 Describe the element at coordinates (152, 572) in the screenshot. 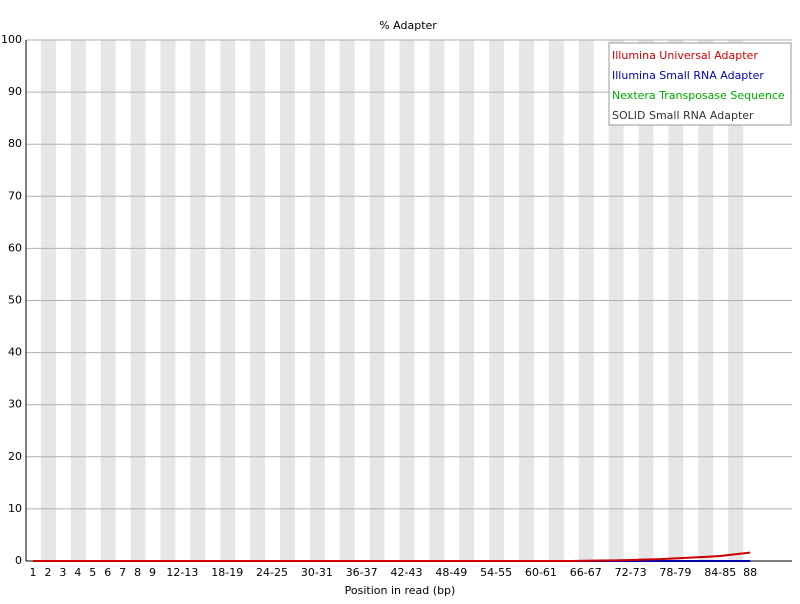

I see `x-tick-label: 9` at that location.